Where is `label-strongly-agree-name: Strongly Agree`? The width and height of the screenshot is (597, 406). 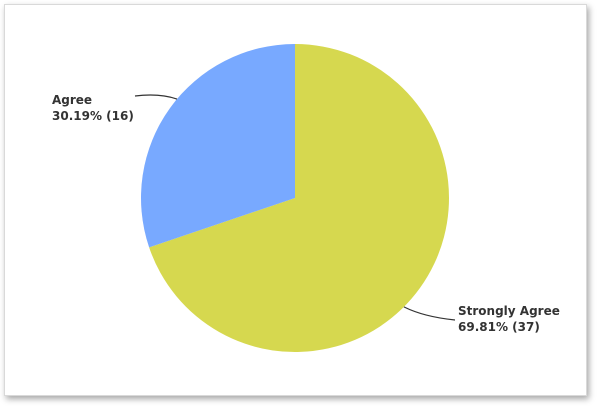 label-strongly-agree-name: Strongly Agree is located at coordinates (509, 311).